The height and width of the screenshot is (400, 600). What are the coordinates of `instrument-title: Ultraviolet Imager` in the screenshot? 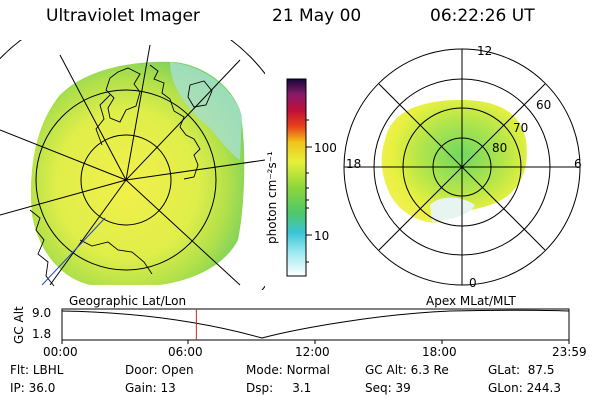 It's located at (123, 16).